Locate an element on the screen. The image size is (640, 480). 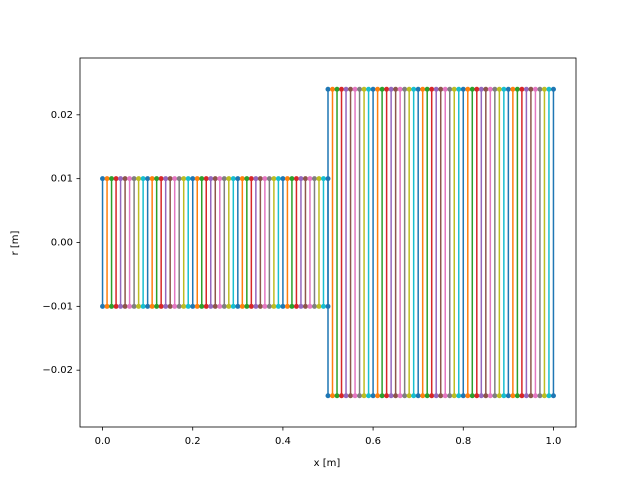
x-axis-label: x [m] is located at coordinates (327, 463).